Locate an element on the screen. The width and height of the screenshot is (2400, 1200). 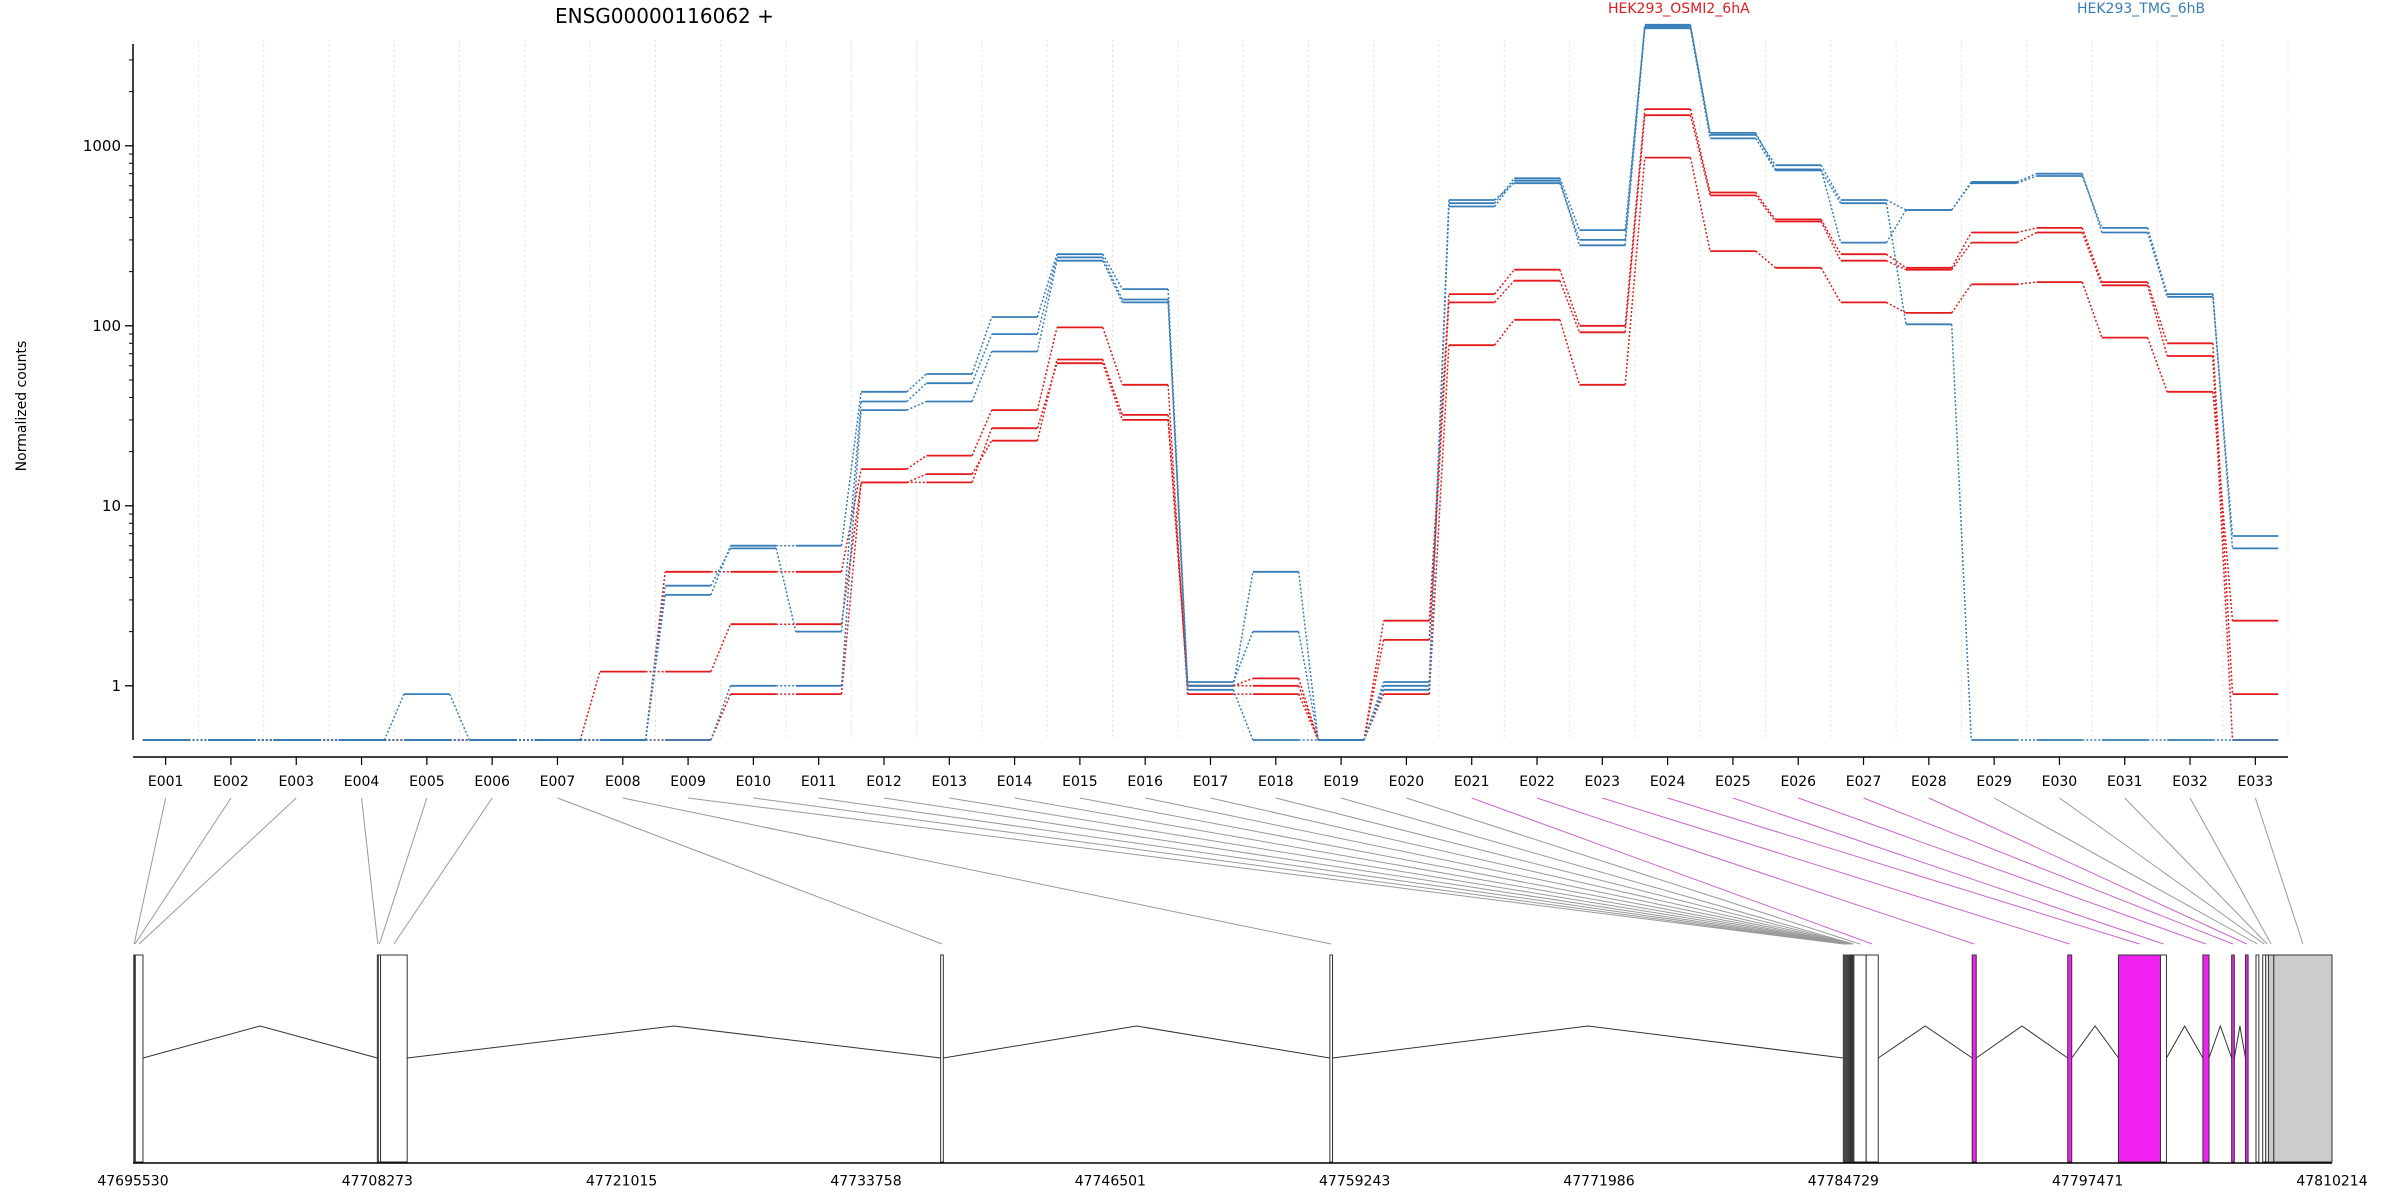
genome-coordinate-label: 47721015 is located at coordinates (621, 1182).